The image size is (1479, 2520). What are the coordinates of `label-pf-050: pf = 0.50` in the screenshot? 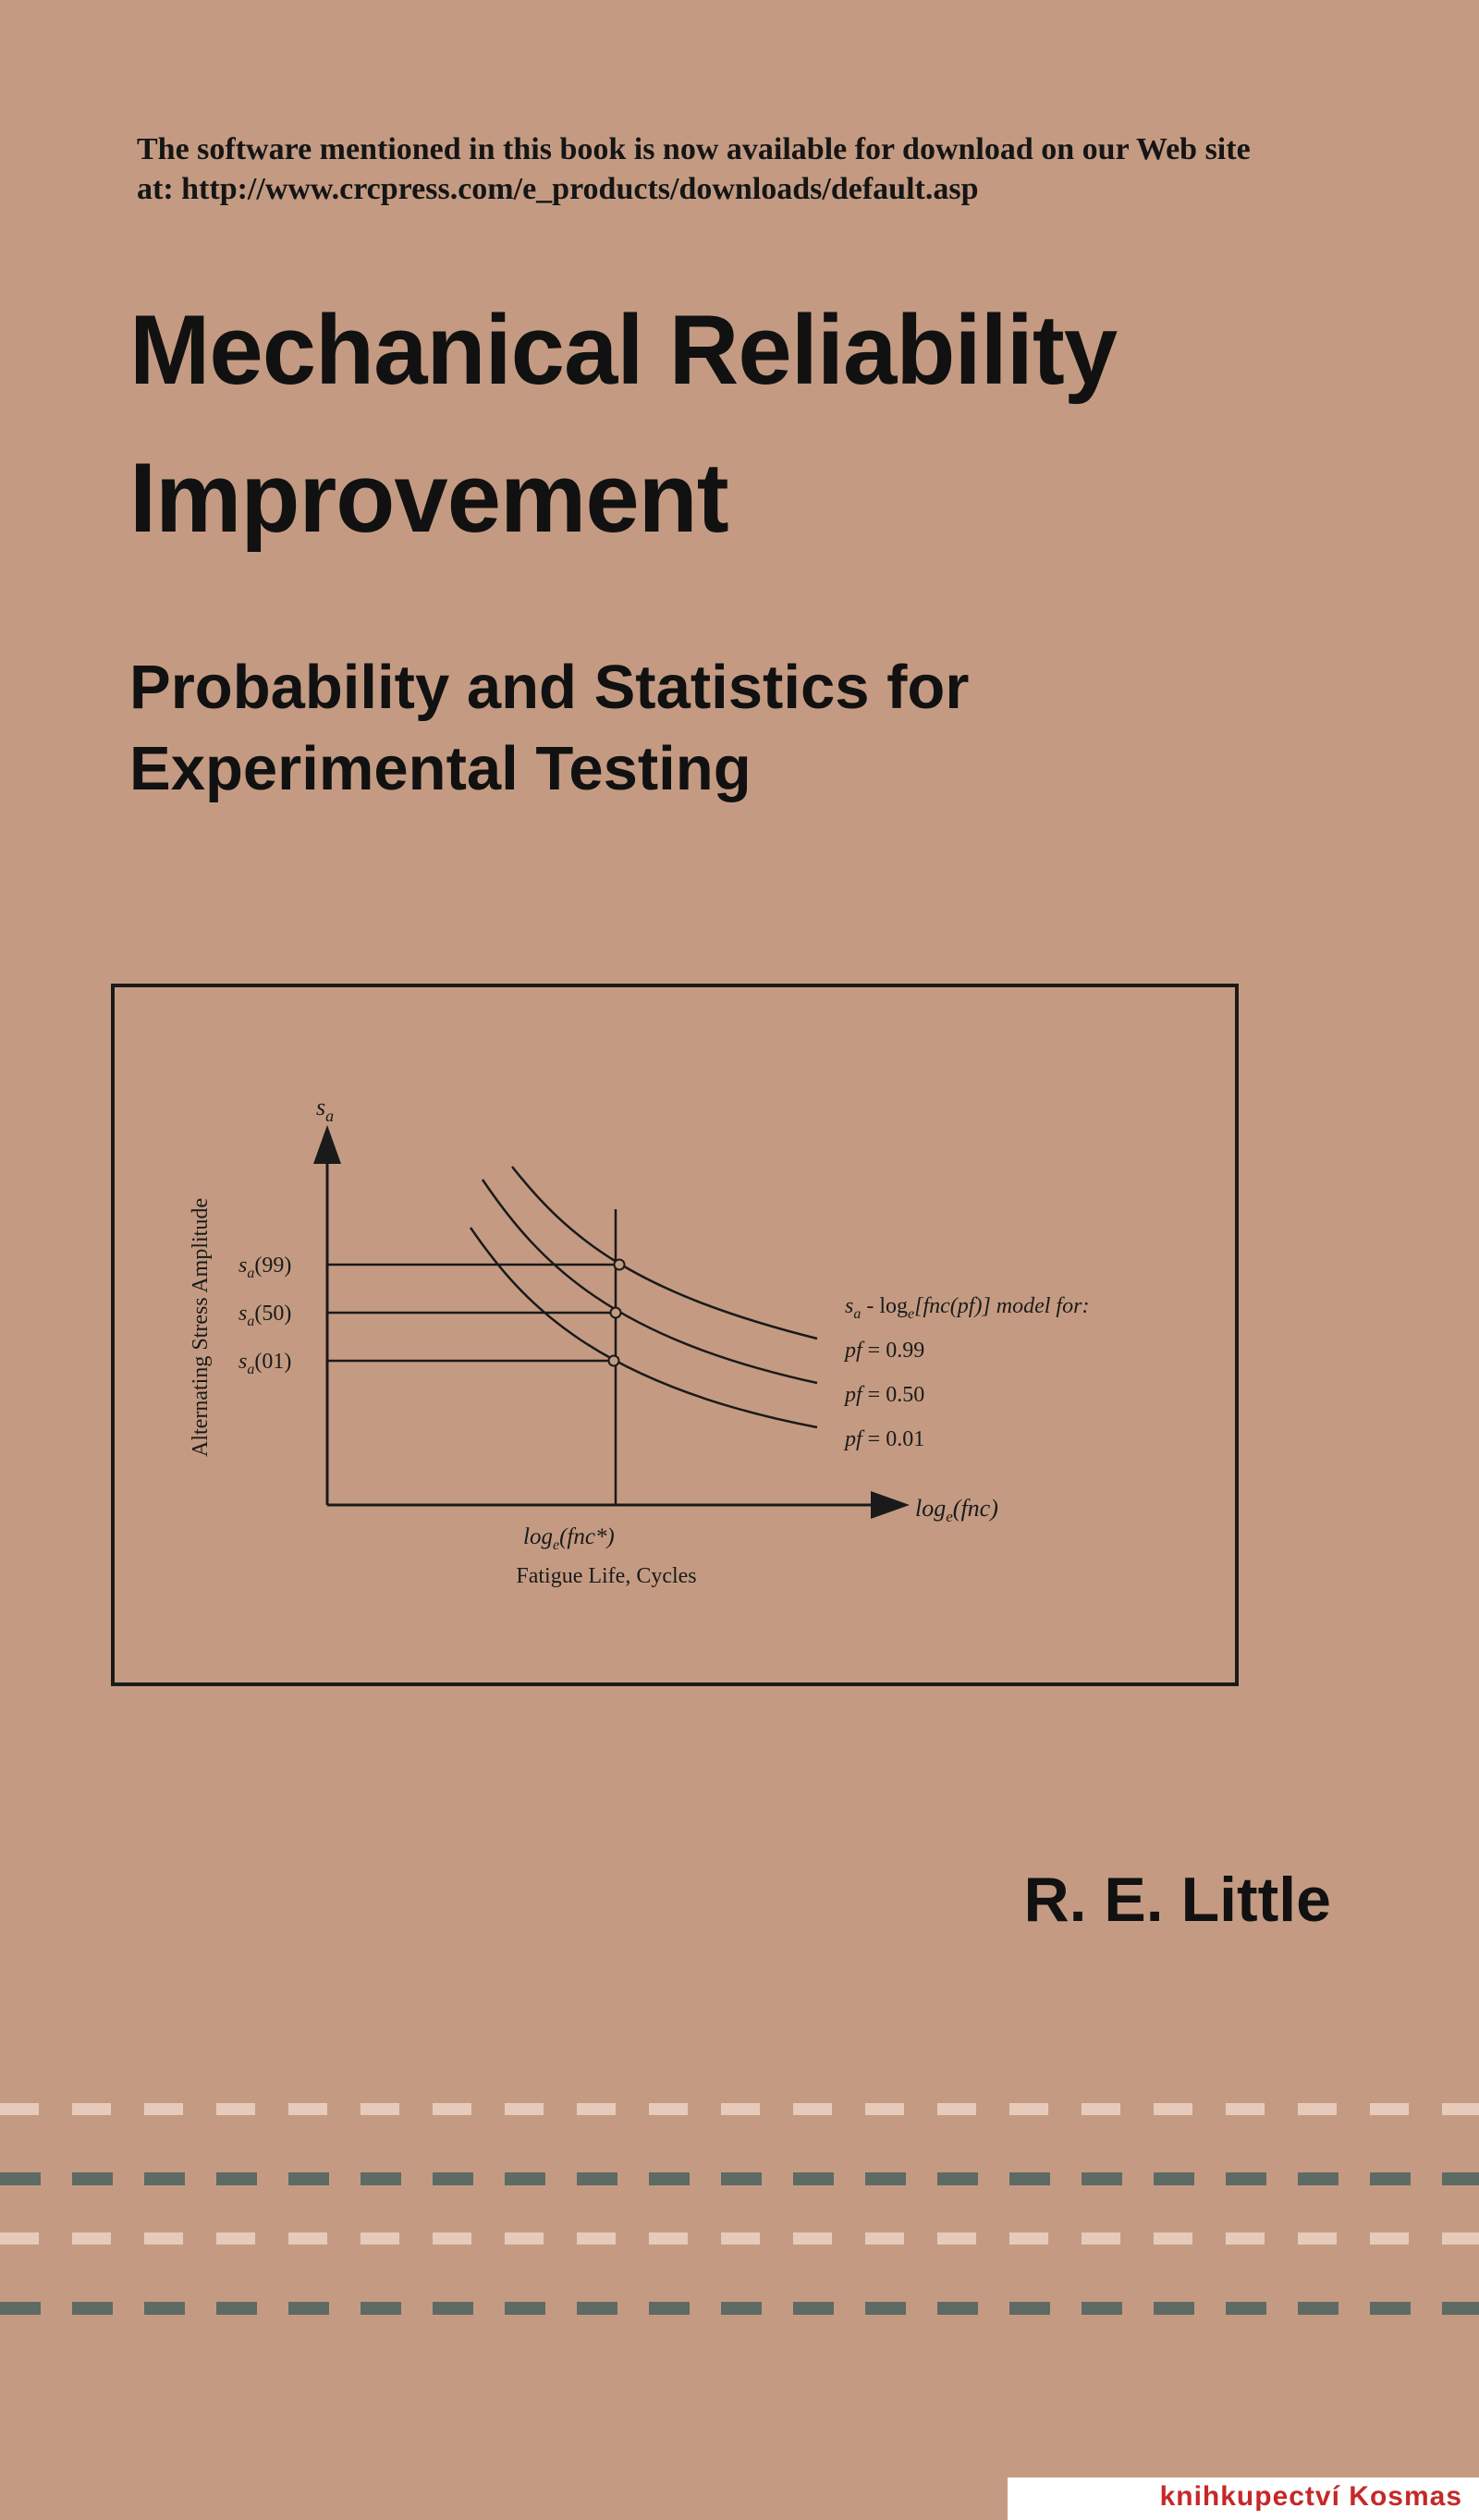 It's located at (883, 1395).